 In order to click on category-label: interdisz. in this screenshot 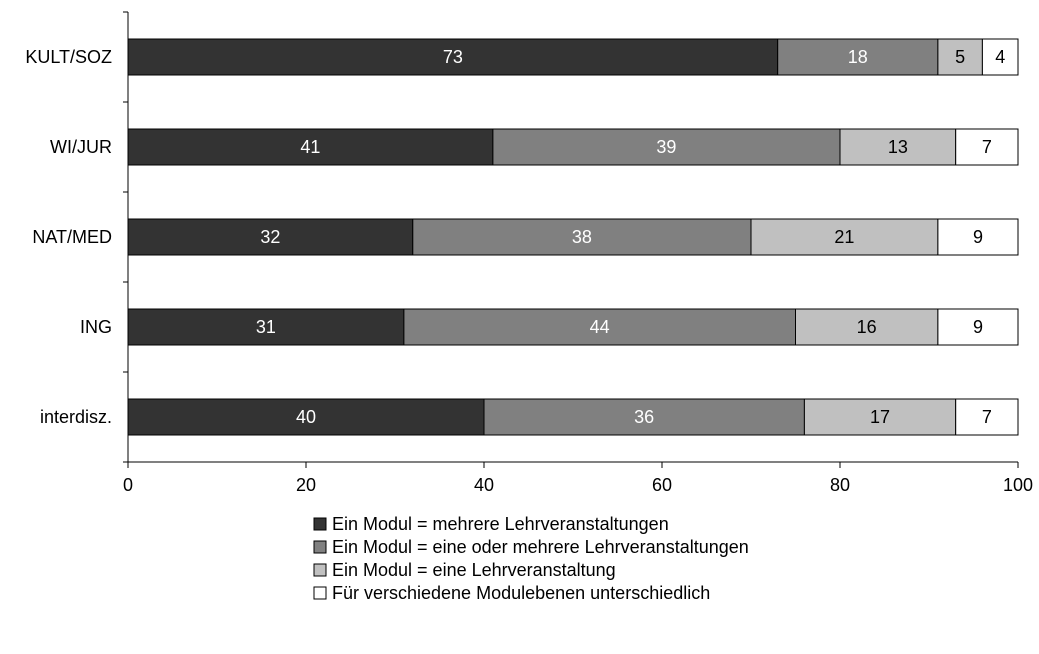, I will do `click(76, 417)`.